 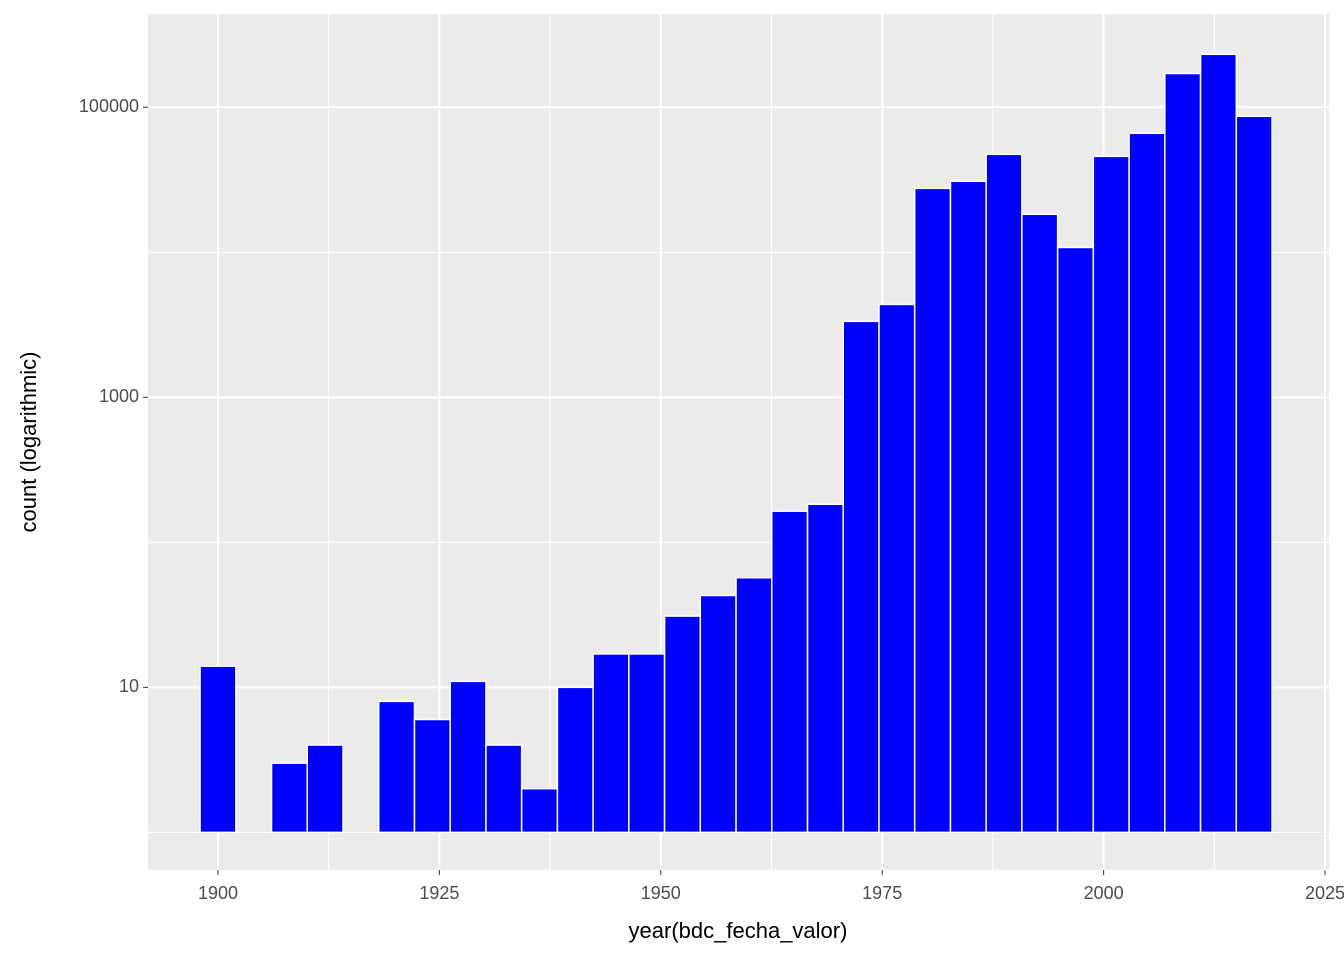 What do you see at coordinates (1324, 893) in the screenshot?
I see `x-tick-label: 2025` at bounding box center [1324, 893].